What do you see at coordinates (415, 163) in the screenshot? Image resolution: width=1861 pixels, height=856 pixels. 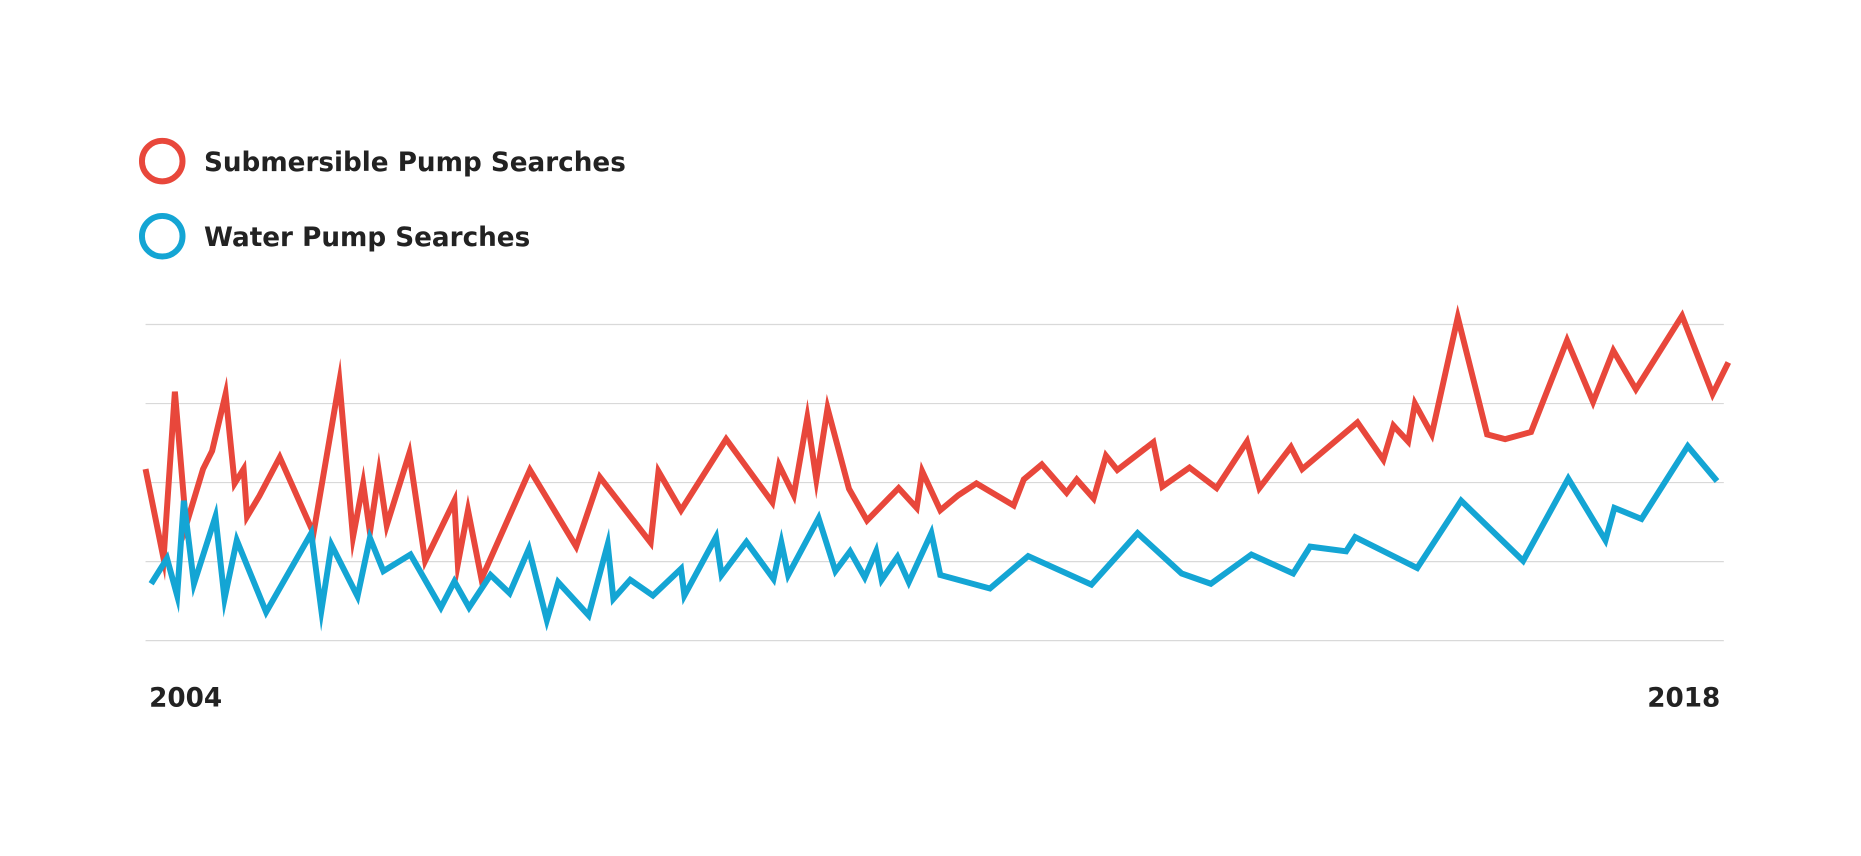 I see `legend-label: Submersible Pump Searches` at bounding box center [415, 163].